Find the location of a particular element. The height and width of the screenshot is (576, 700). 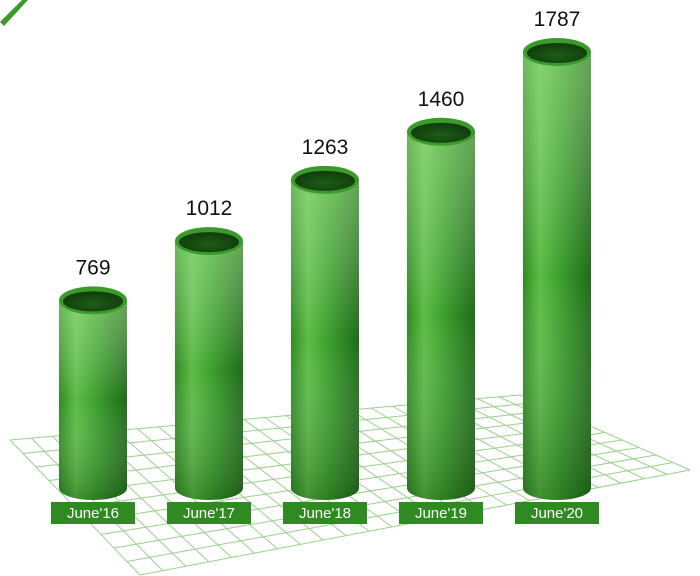

x-tick-label: June'18 is located at coordinates (325, 513).